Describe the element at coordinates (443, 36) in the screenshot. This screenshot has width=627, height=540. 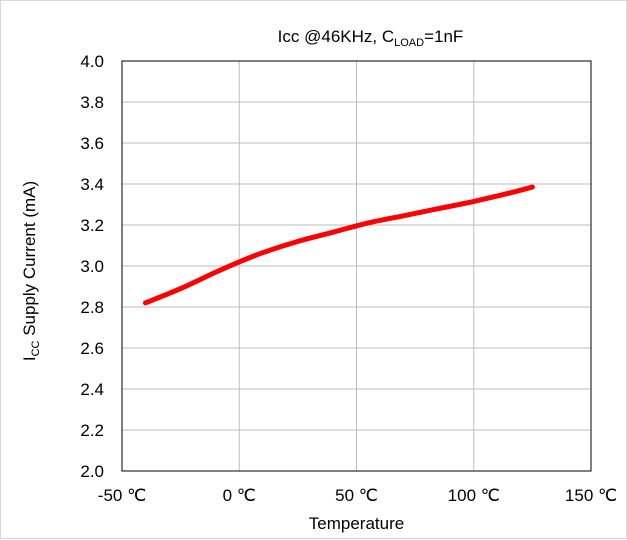
I see `chart-title-suffix: =1nF` at that location.